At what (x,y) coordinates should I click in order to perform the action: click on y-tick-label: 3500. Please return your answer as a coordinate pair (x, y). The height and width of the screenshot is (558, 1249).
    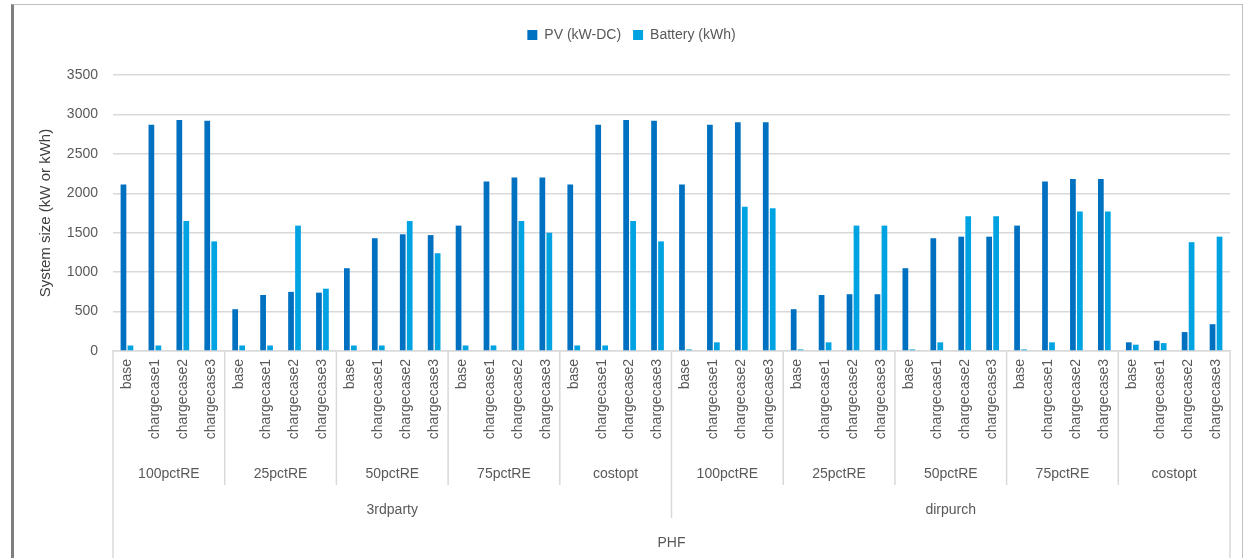
    Looking at the image, I should click on (82, 73).